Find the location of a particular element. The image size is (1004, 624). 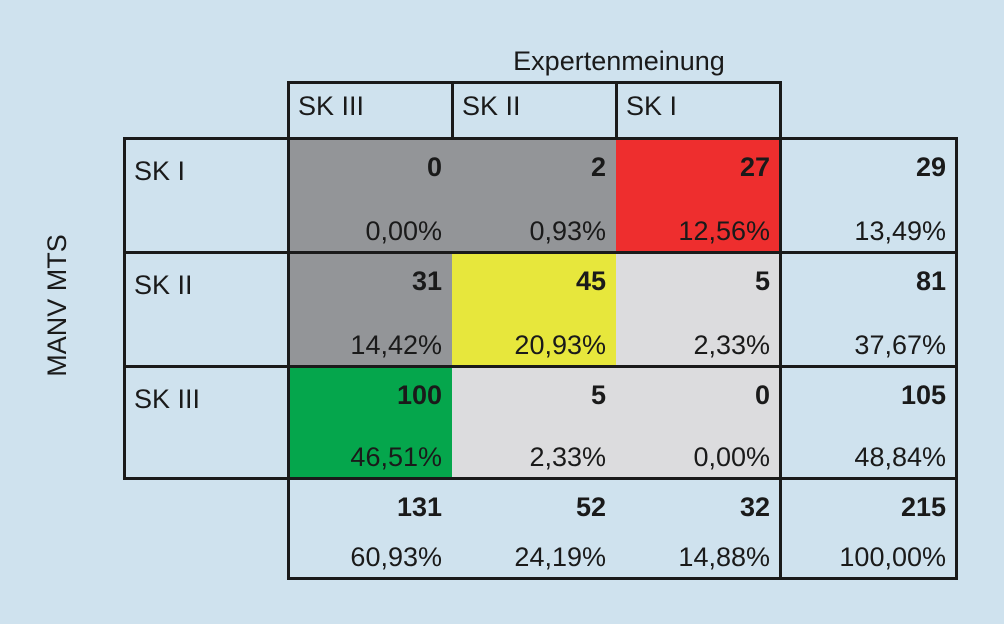

cell-count: 31 is located at coordinates (426, 281).